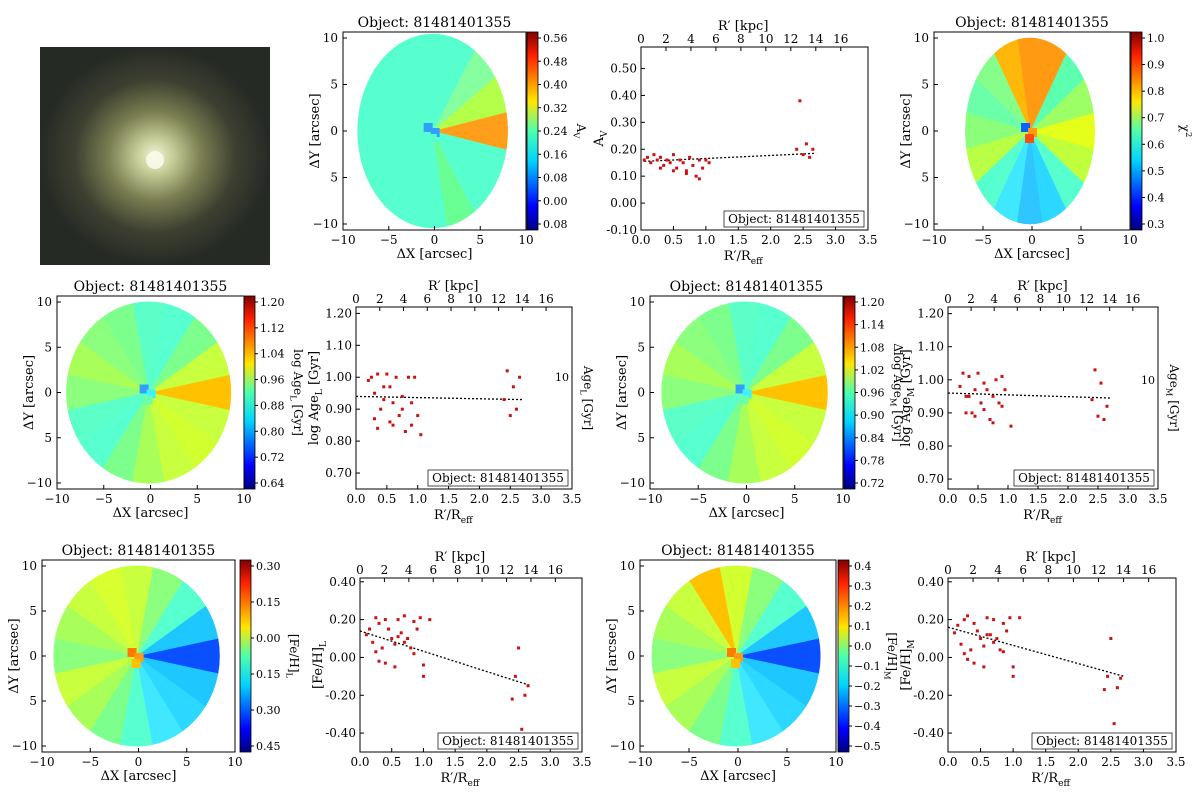  I want to click on y-tick-label: 0.00, so click(342, 657).